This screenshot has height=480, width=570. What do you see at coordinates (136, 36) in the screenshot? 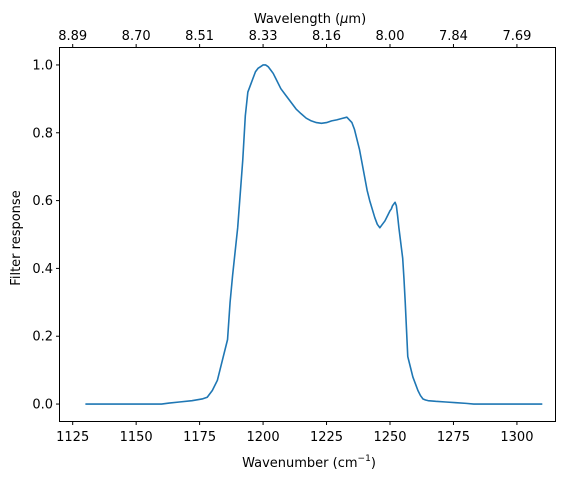
I see `top-tick-label: 8.70` at bounding box center [136, 36].